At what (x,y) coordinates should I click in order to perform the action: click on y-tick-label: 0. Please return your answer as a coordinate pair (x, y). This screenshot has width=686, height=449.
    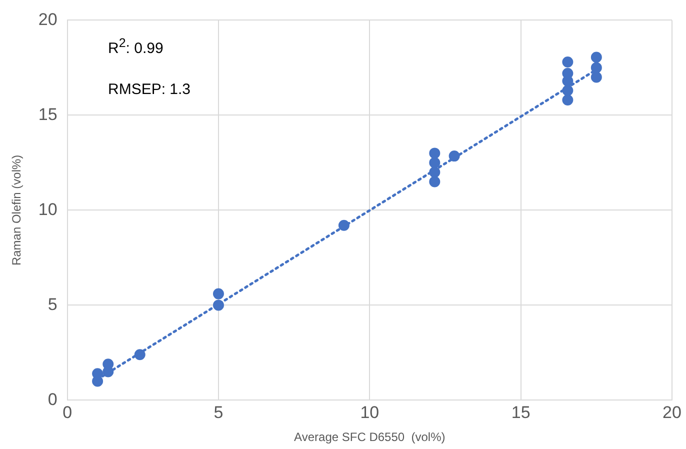
    Looking at the image, I should click on (53, 399).